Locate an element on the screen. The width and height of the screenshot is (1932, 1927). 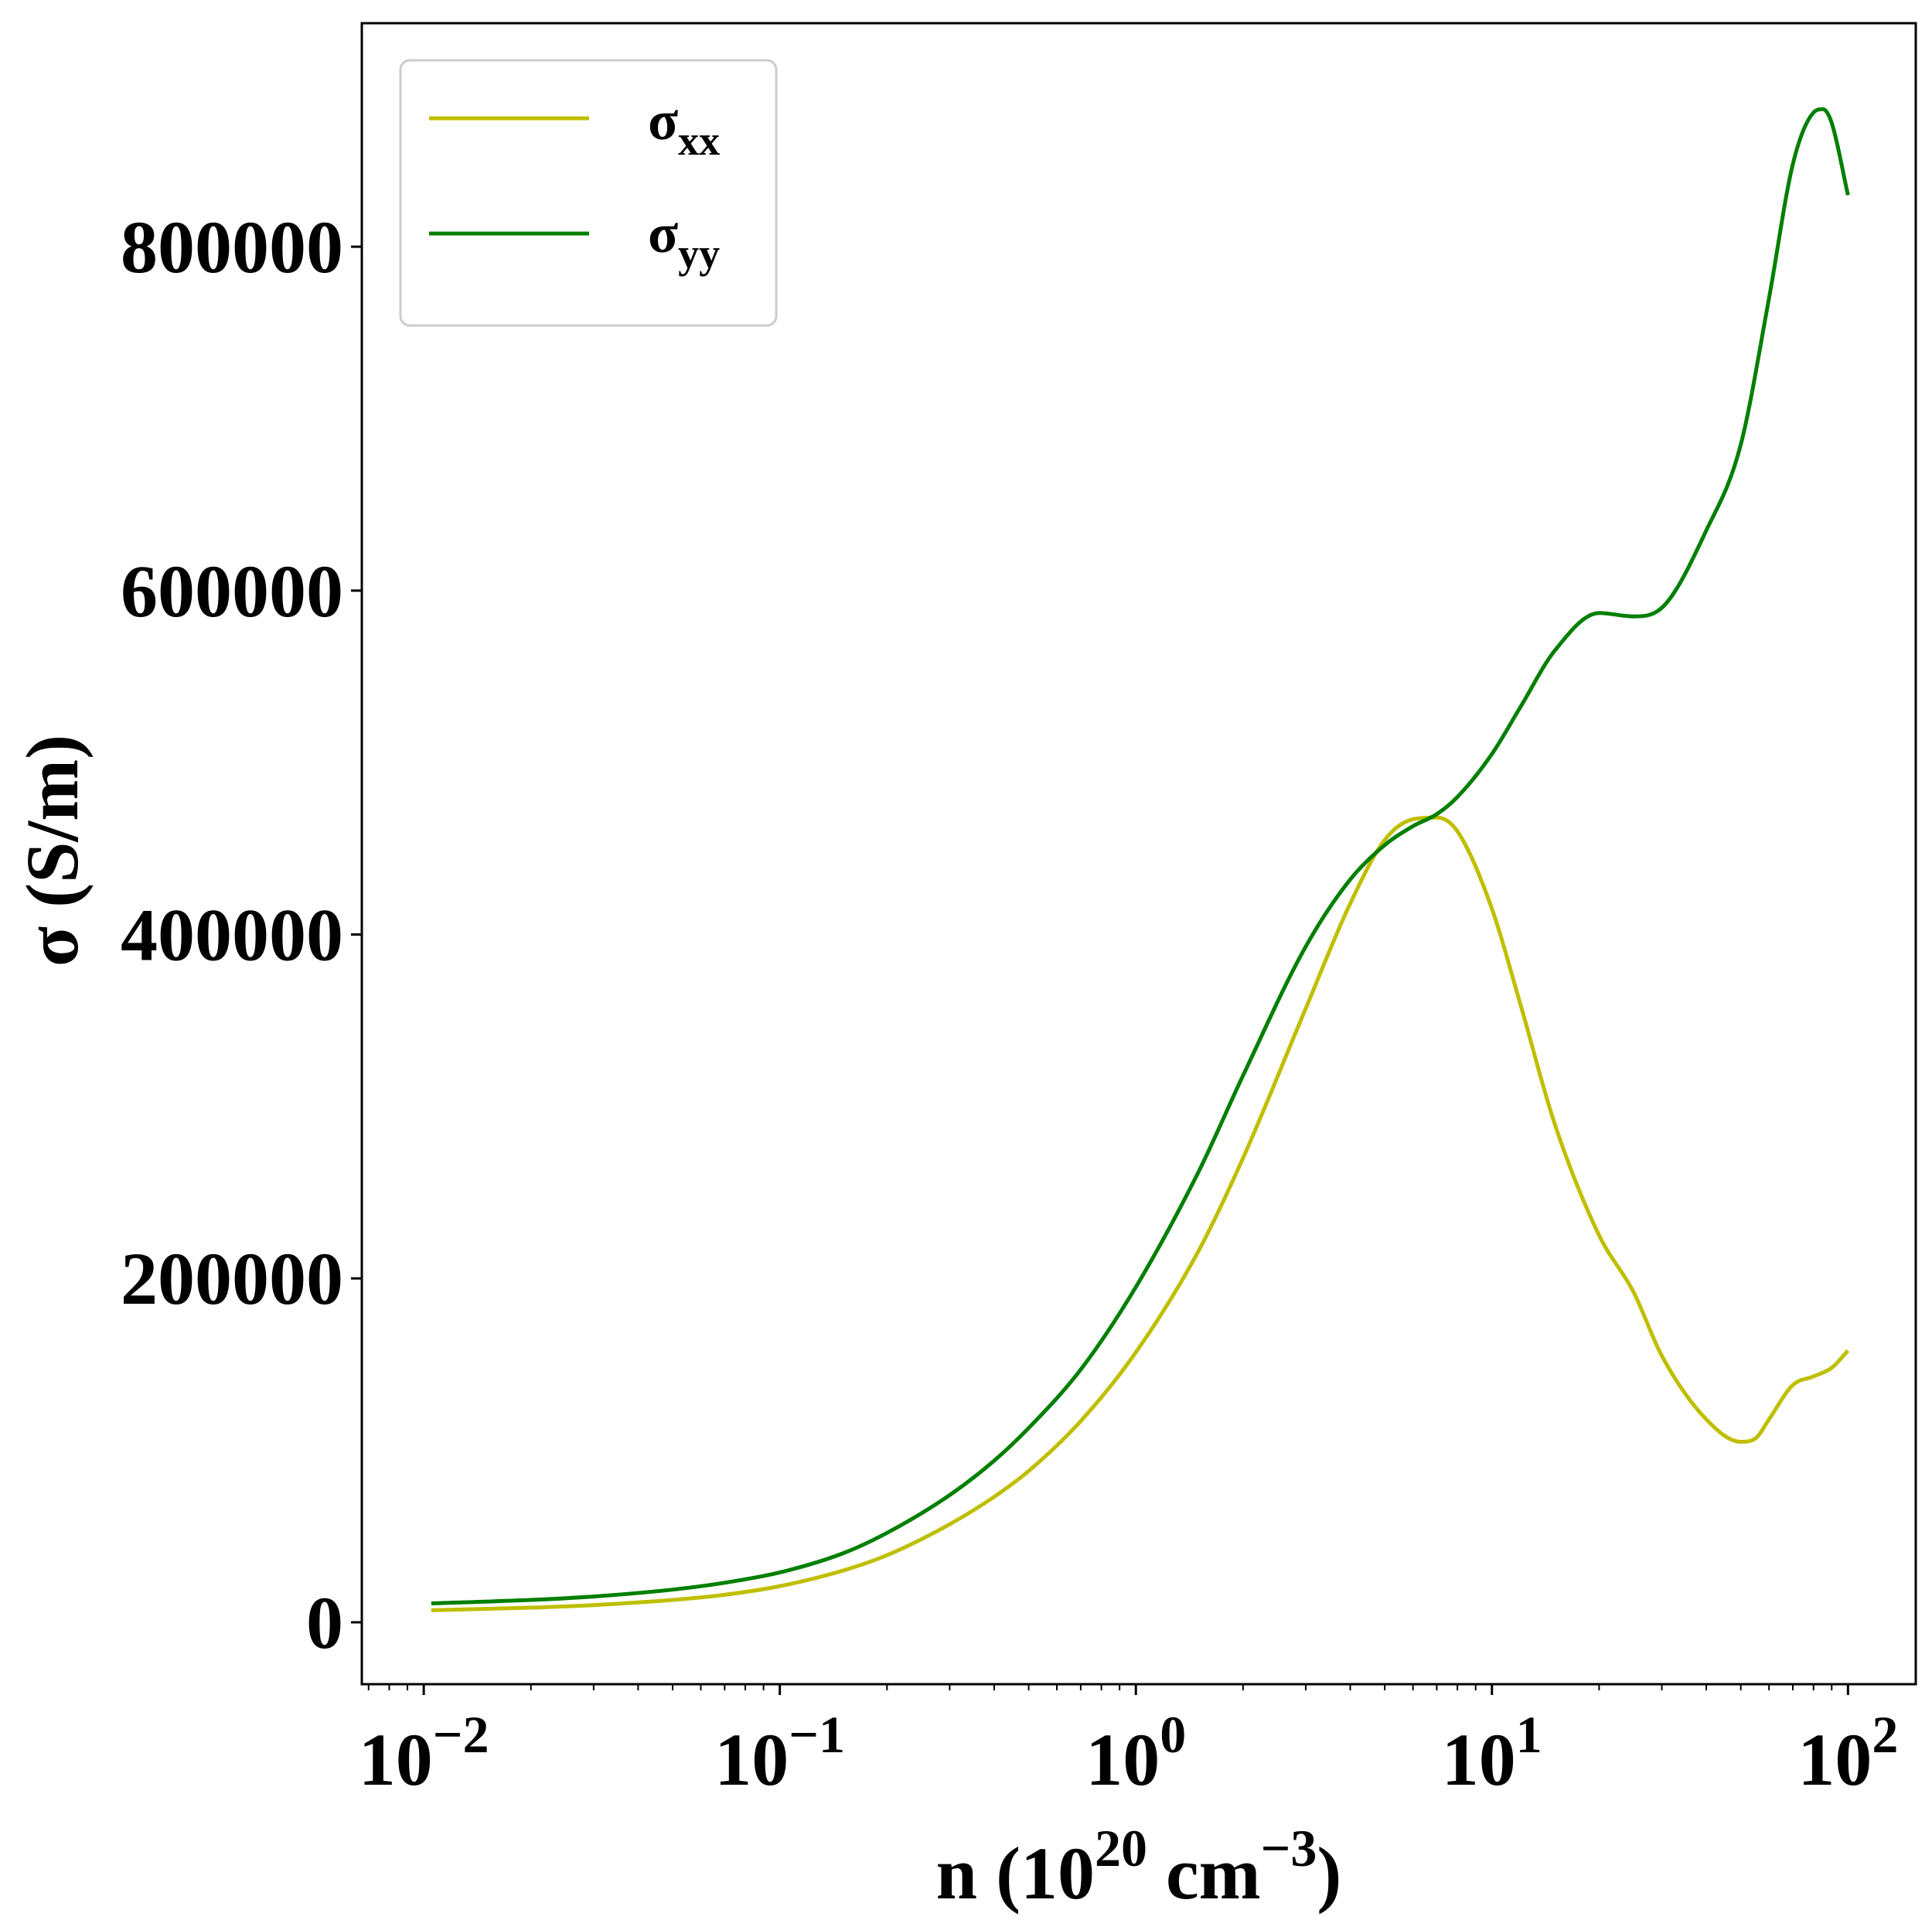
x-tick-label: 10⁻² is located at coordinates (424, 1753).